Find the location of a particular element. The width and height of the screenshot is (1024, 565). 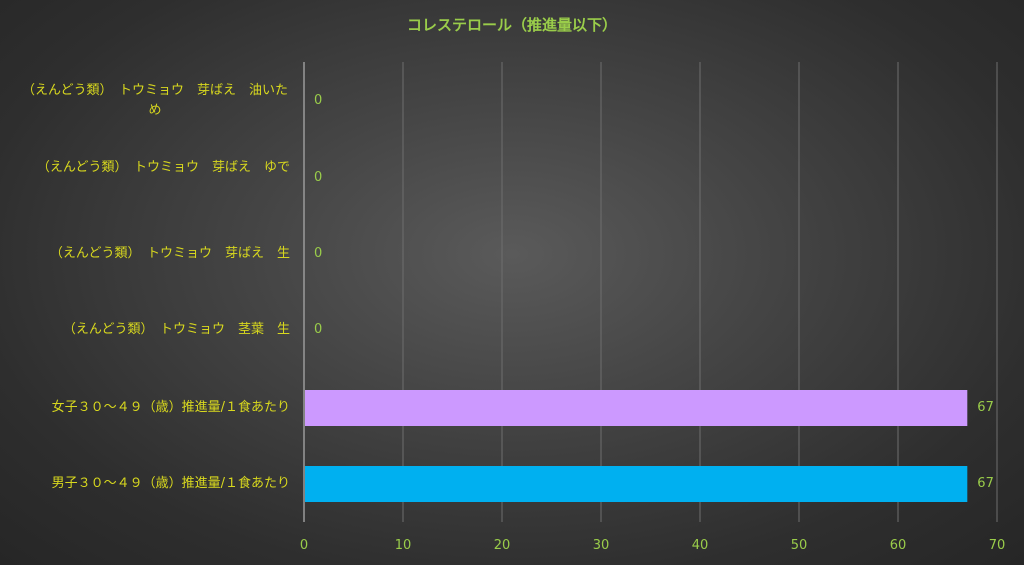

category-label: 男子３０～４９（歳）推進量/１食あたり is located at coordinates (170, 483).